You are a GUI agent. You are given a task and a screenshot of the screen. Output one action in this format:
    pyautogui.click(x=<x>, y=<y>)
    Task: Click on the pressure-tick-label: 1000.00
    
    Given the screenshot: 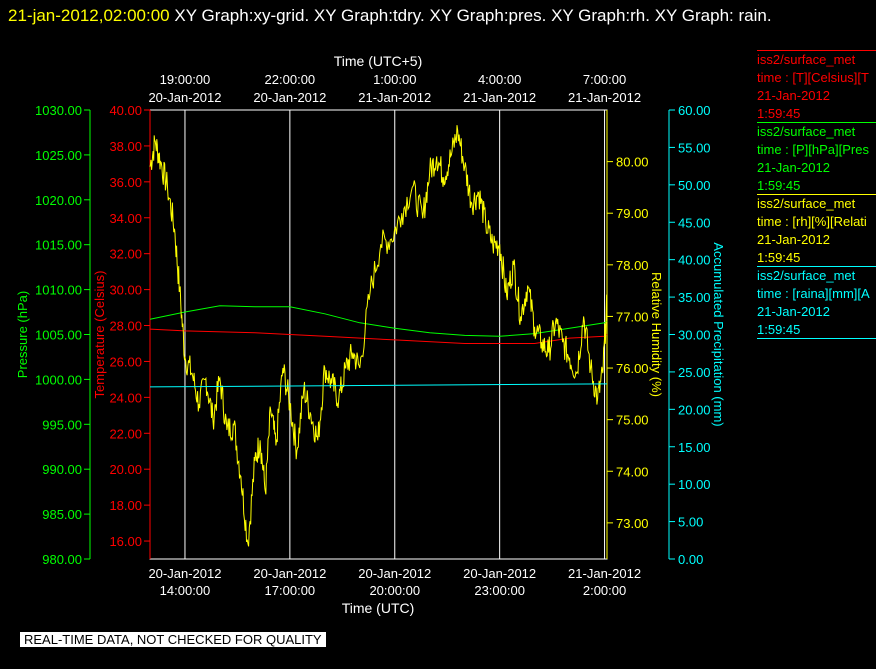 What is the action you would take?
    pyautogui.click(x=58, y=379)
    